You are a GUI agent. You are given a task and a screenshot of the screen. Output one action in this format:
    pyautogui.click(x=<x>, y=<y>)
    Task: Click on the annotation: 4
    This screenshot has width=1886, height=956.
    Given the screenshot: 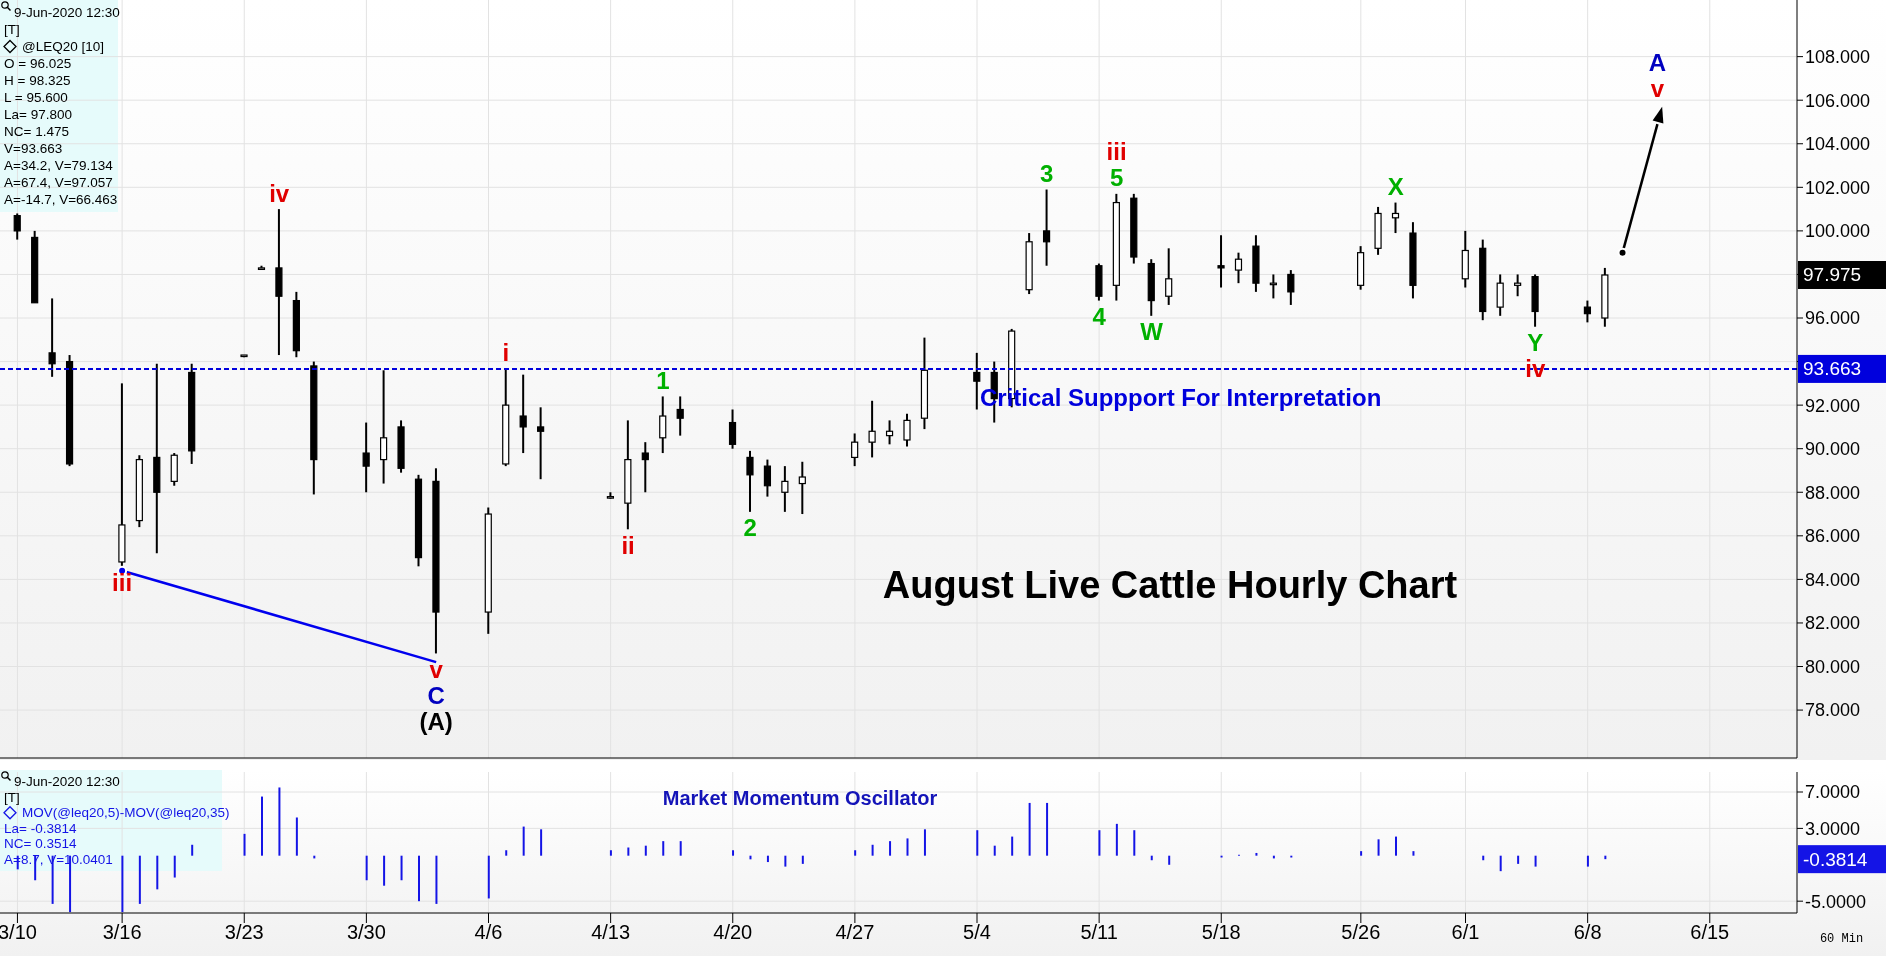 What is the action you would take?
    pyautogui.click(x=1099, y=317)
    